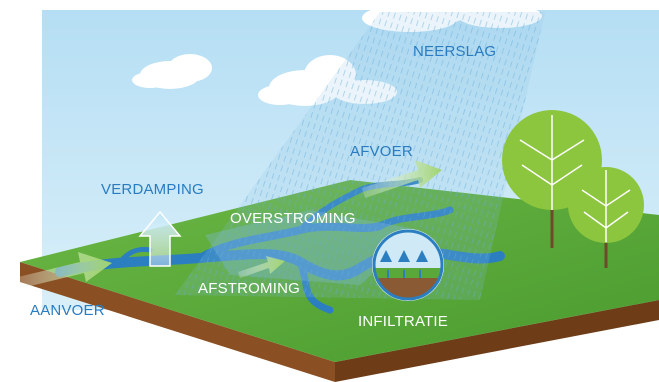  Describe the element at coordinates (402, 179) in the screenshot. I see `afvoer-arrow` at that location.